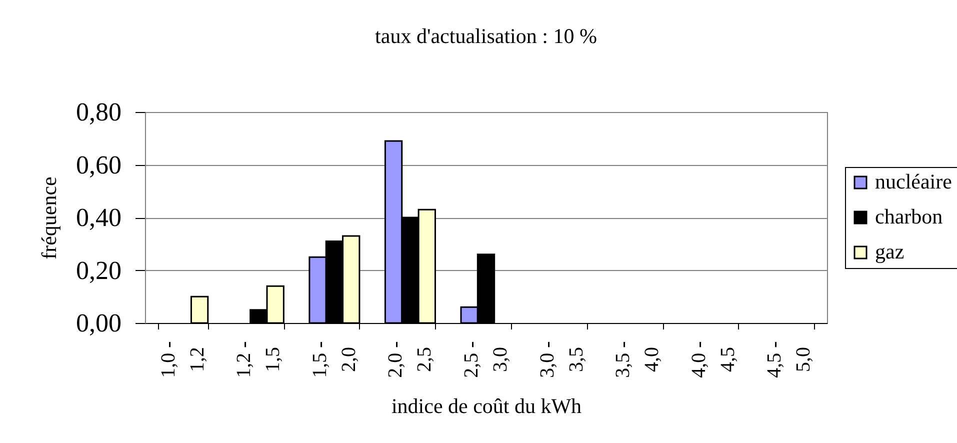 This screenshot has width=957, height=443. Describe the element at coordinates (486, 406) in the screenshot. I see `x-axis-title: indice de coût du kWh` at that location.